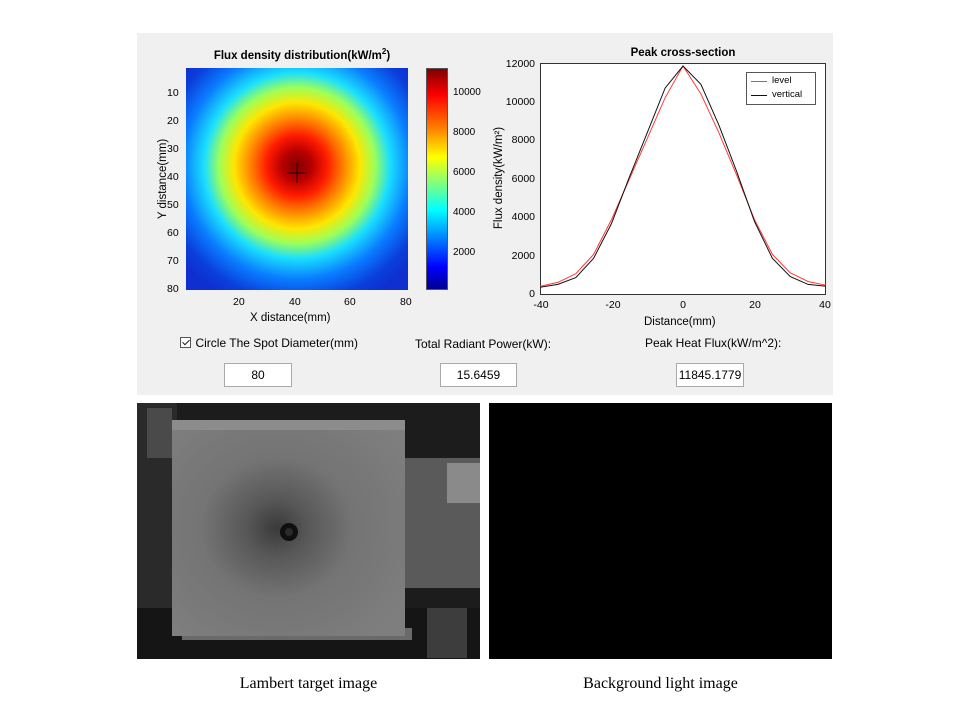  What do you see at coordinates (406, 302) in the screenshot?
I see `heatmap-xtick: 80` at bounding box center [406, 302].